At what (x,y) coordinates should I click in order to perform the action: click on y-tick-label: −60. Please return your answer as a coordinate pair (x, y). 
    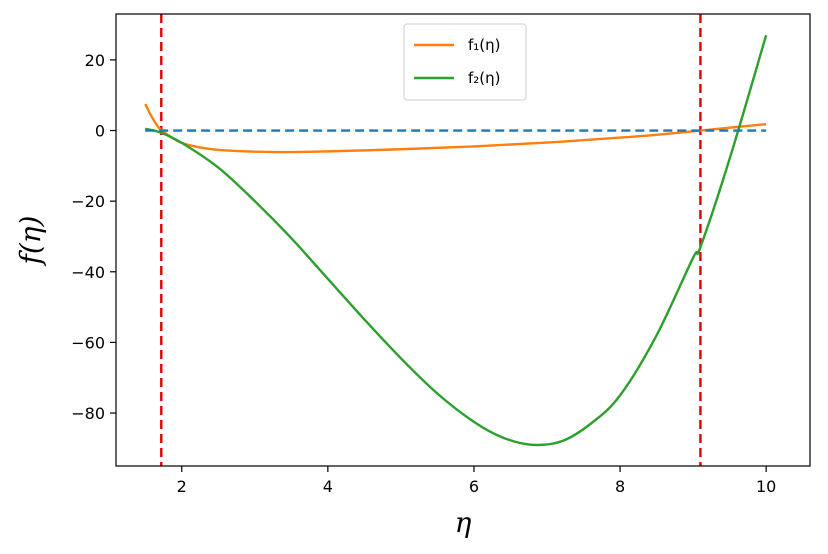
    Looking at the image, I should click on (88, 342).